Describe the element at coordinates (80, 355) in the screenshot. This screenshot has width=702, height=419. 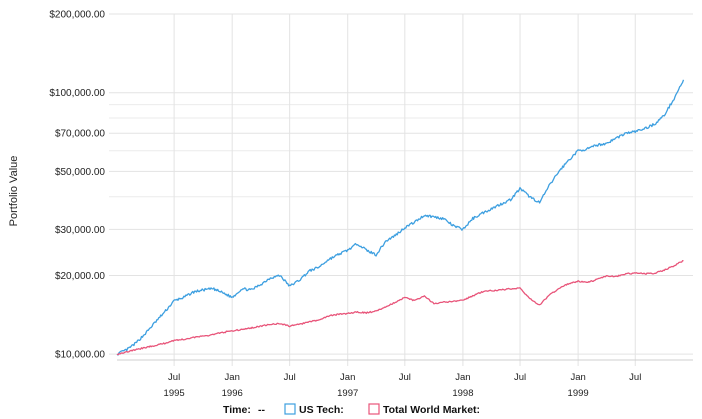
I see `y-tick-label: $10,000.00` at that location.